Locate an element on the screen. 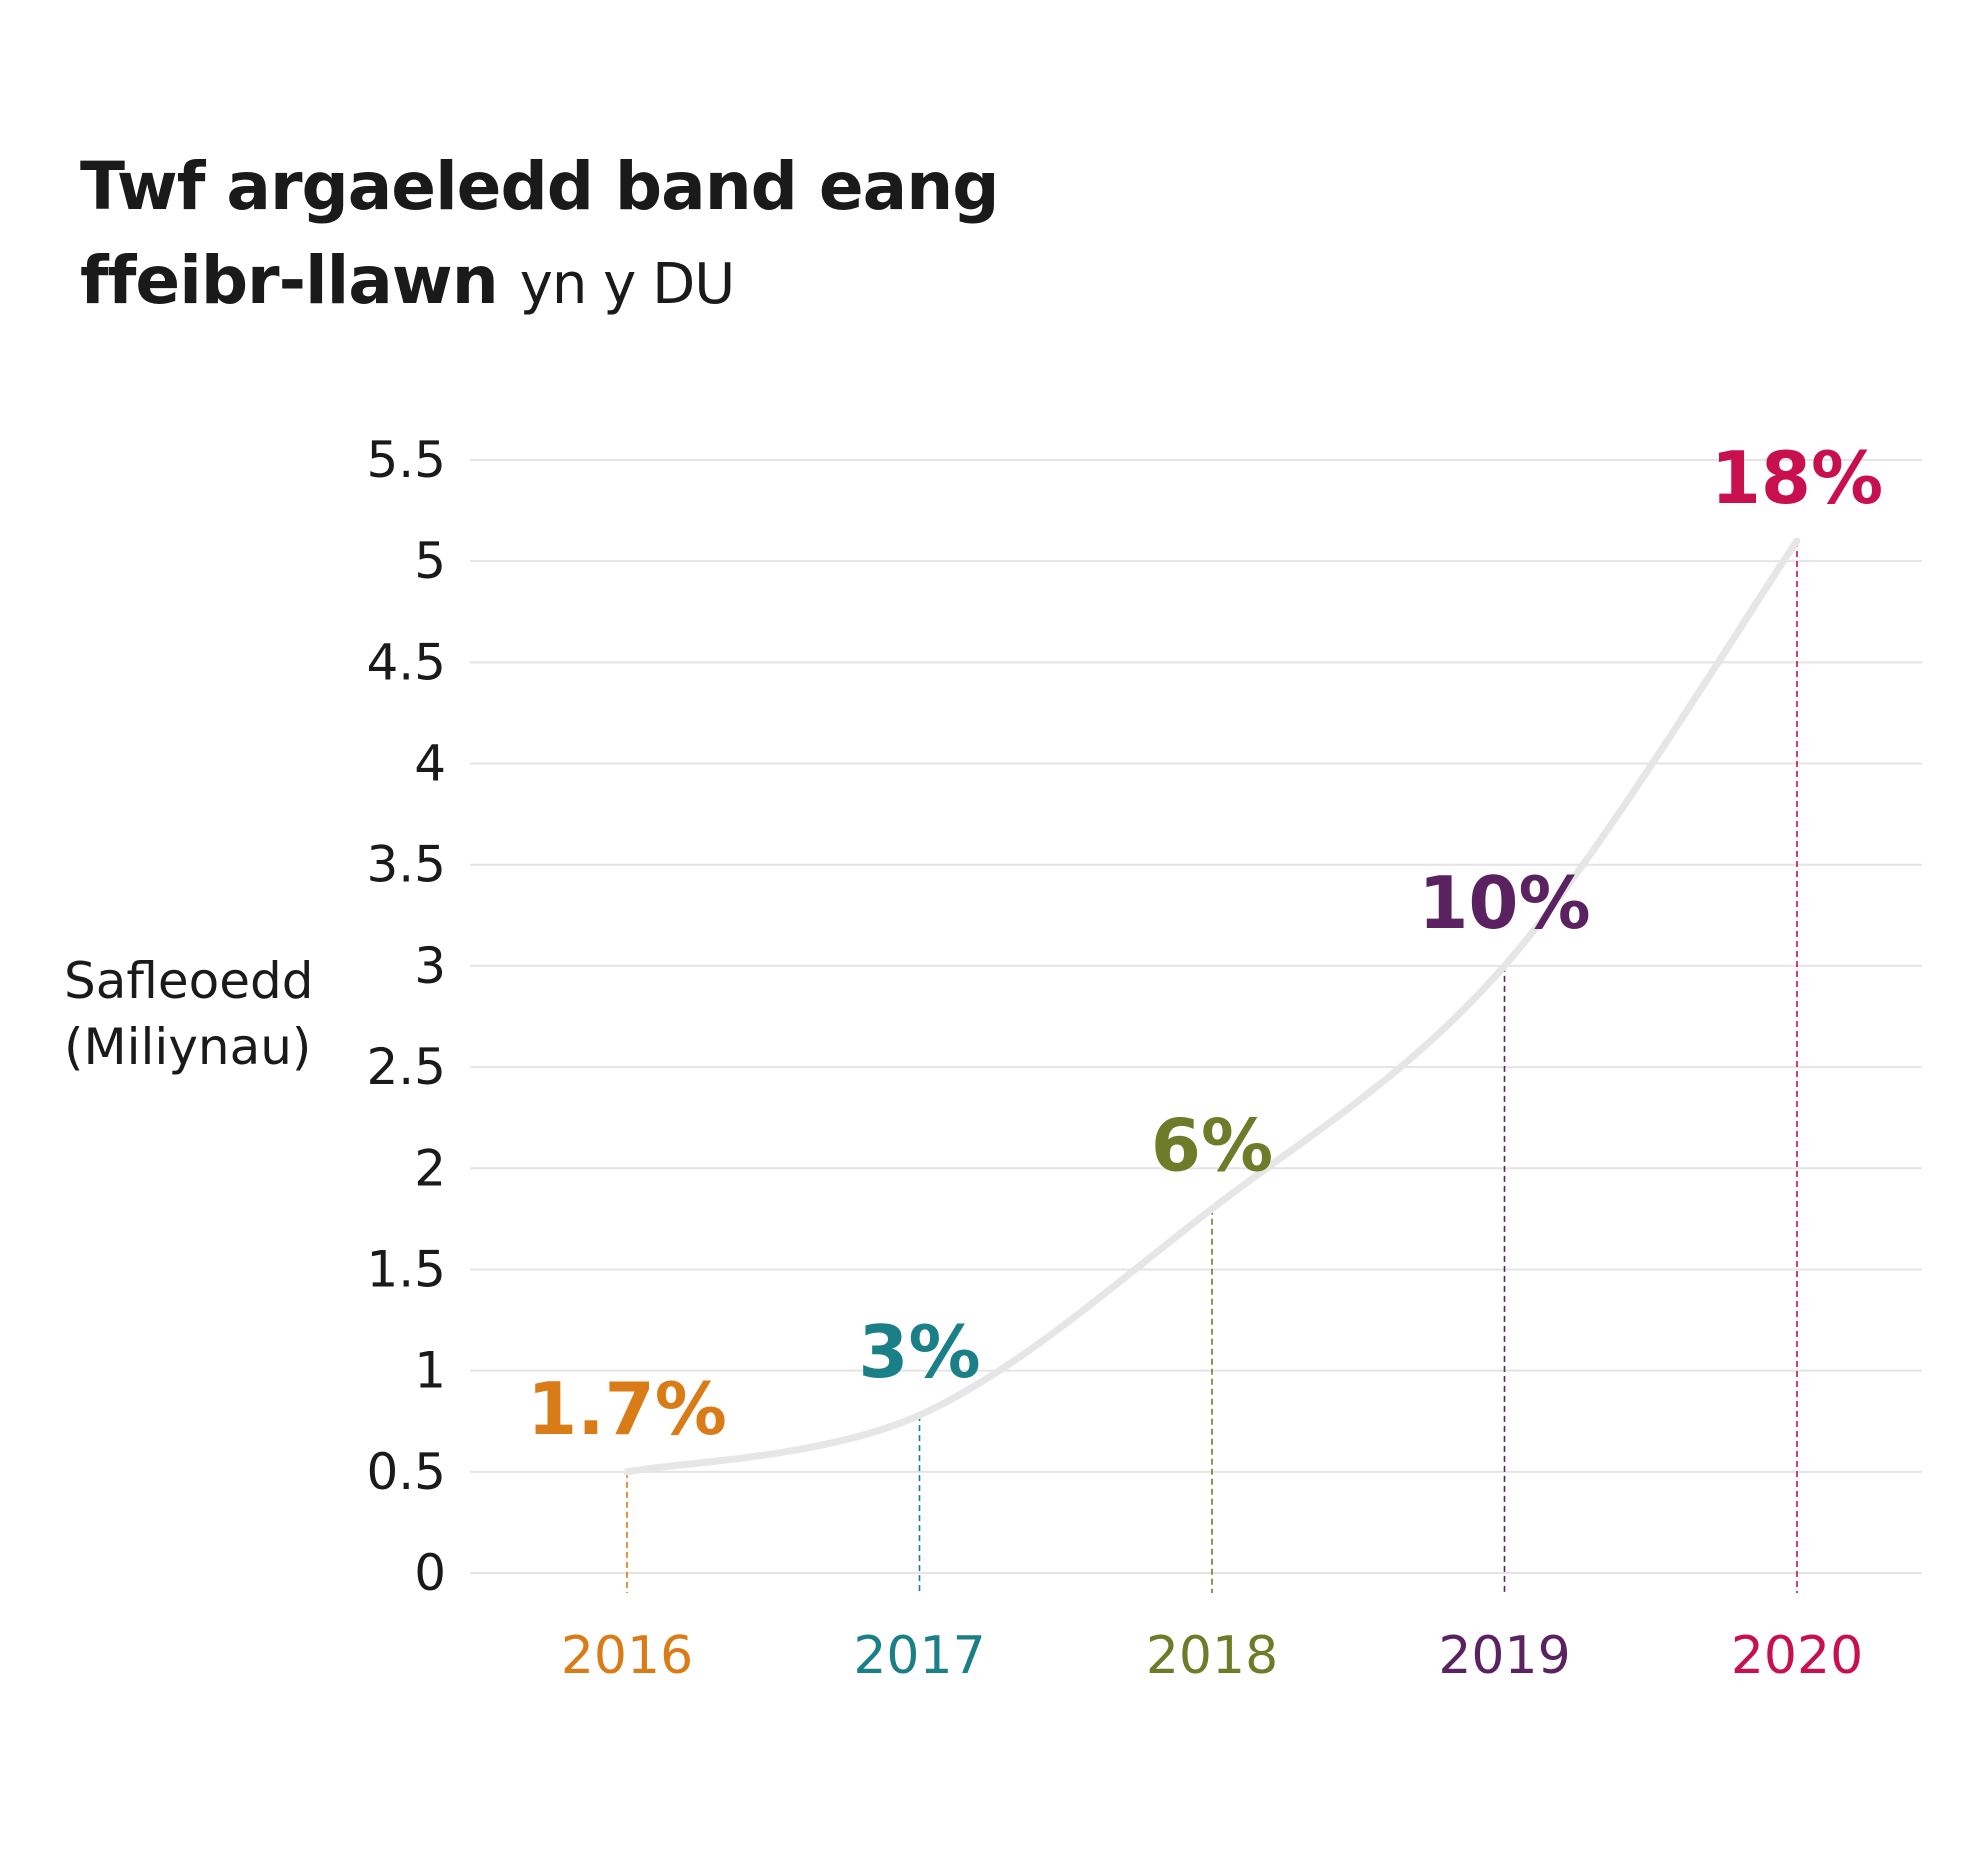 The height and width of the screenshot is (1853, 1982). x-tick-label: 2016 is located at coordinates (627, 1656).